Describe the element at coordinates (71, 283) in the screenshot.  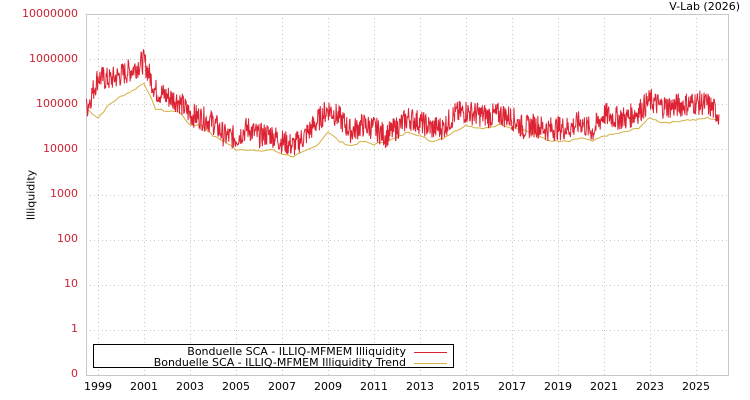
I see `y-tick: 10` at that location.